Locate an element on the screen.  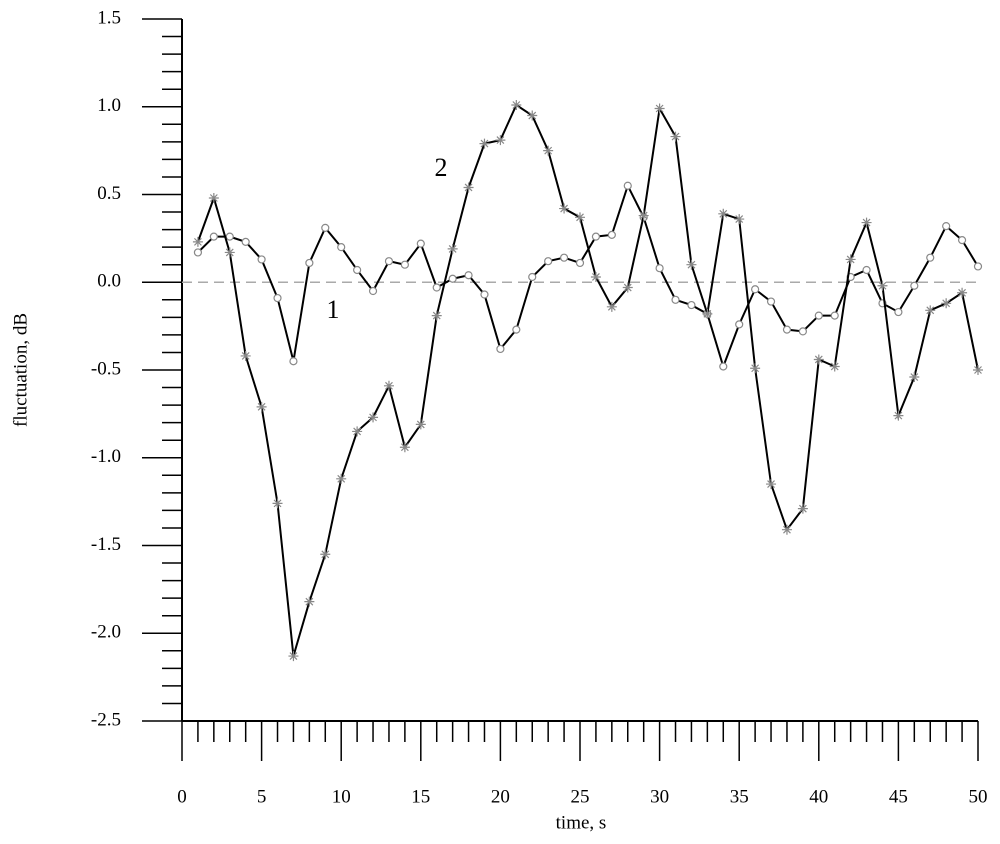
y-tick-label: -1.0 is located at coordinates (106, 456).